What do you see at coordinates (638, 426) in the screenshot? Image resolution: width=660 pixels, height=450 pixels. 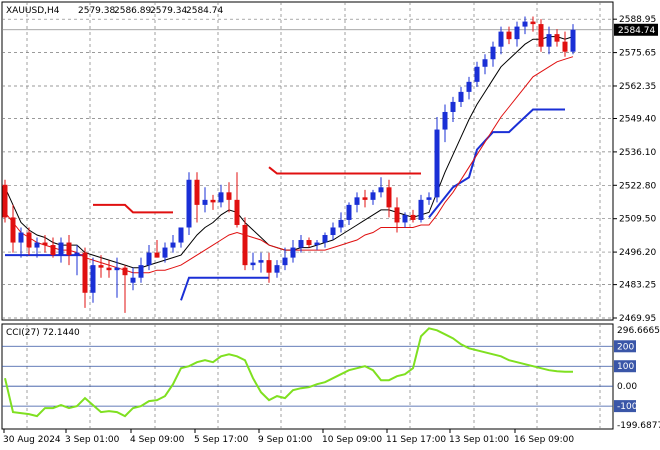 I see `cci-tick-label: -199.6877` at bounding box center [638, 426].